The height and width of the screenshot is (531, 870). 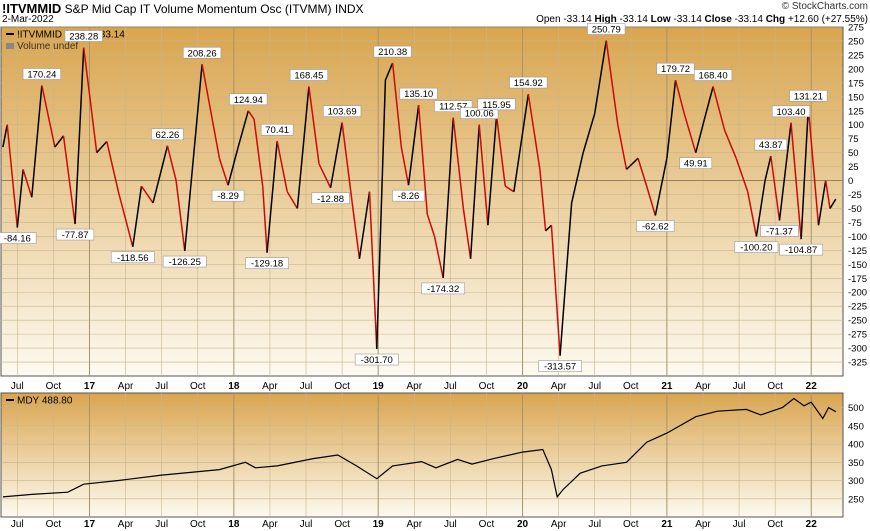 What do you see at coordinates (718, 19) in the screenshot?
I see `ohlc-close-label: Close` at bounding box center [718, 19].